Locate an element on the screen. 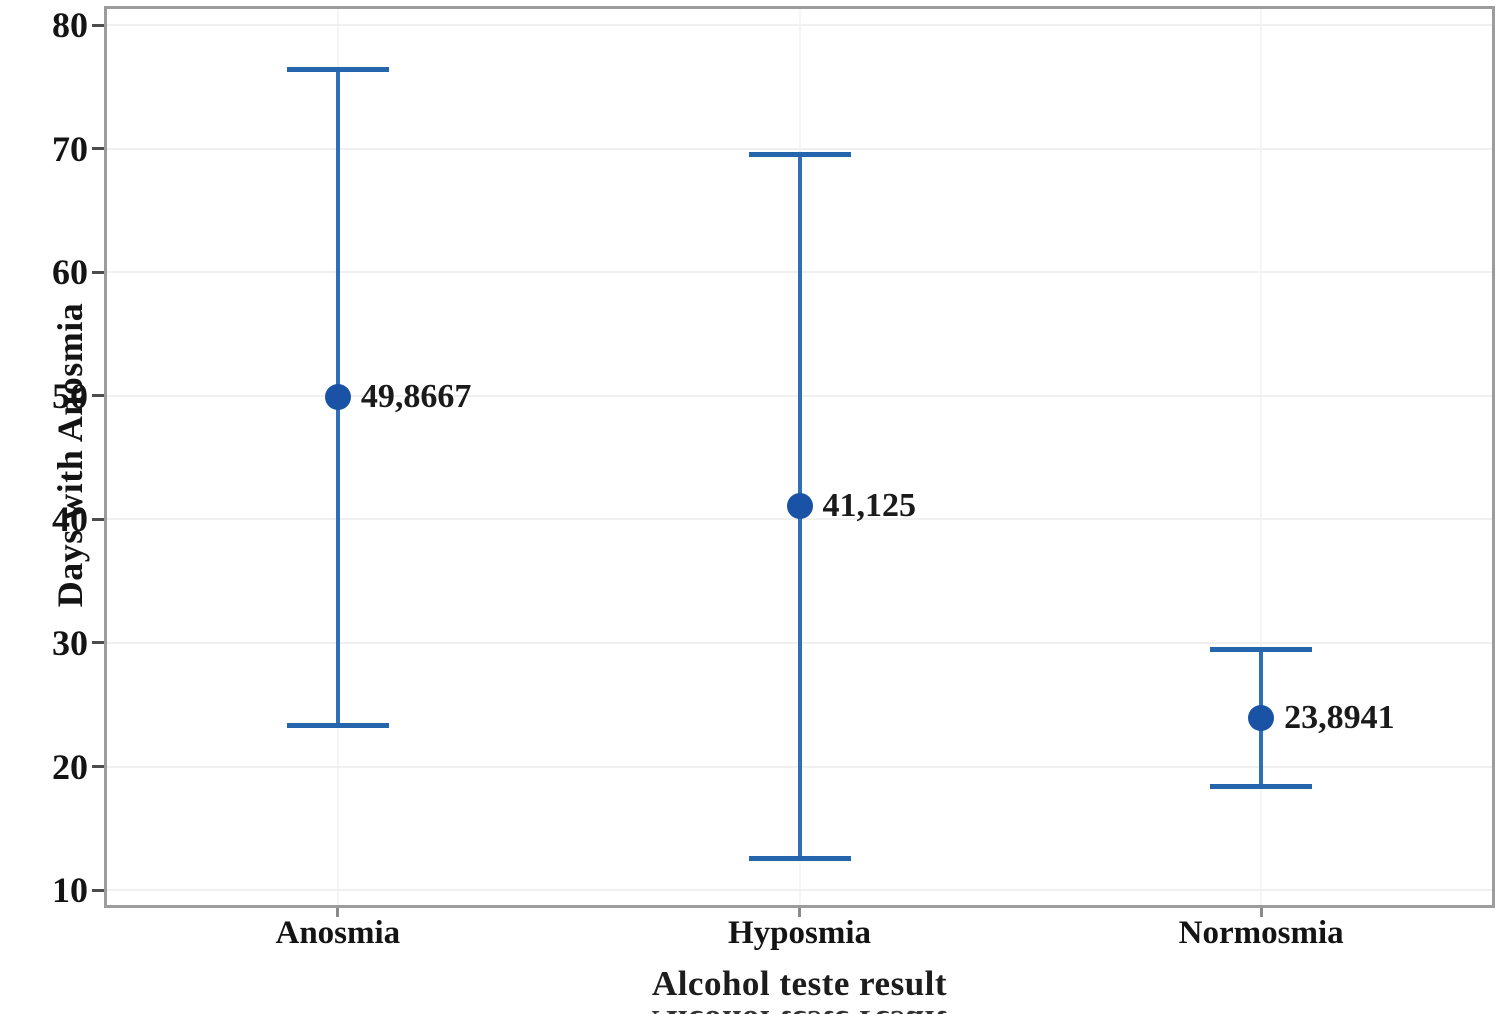  data-point-value-label: 41,125 is located at coordinates (869, 505).